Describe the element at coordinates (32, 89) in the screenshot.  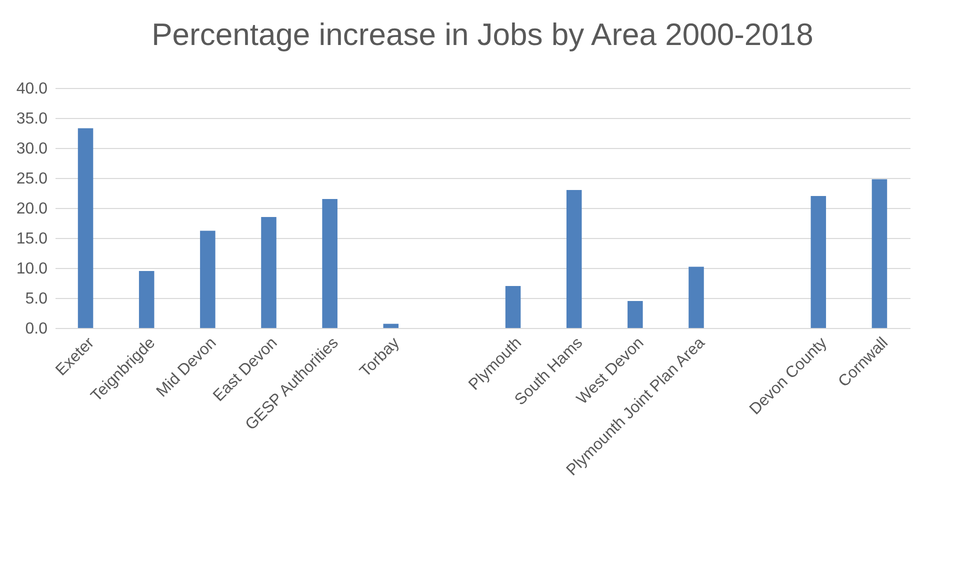
I see `y-tick-label: 40.0` at that location.